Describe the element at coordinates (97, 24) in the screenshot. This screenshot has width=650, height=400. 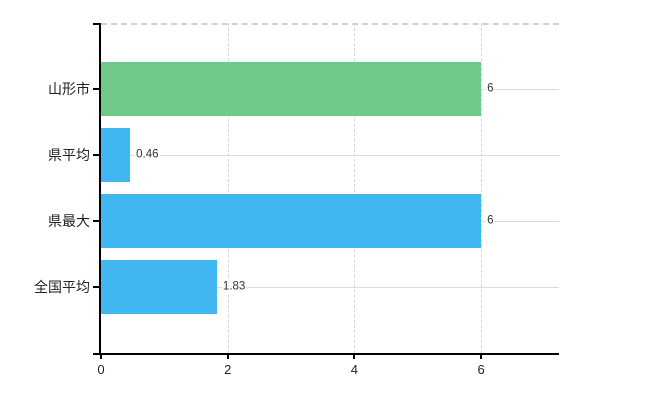
I see `y-axis-top-tick` at that location.